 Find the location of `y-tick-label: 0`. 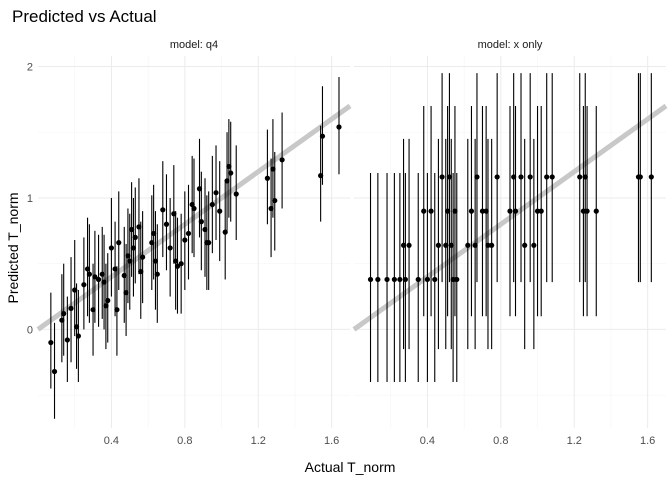

y-tick-label: 0 is located at coordinates (30, 330).